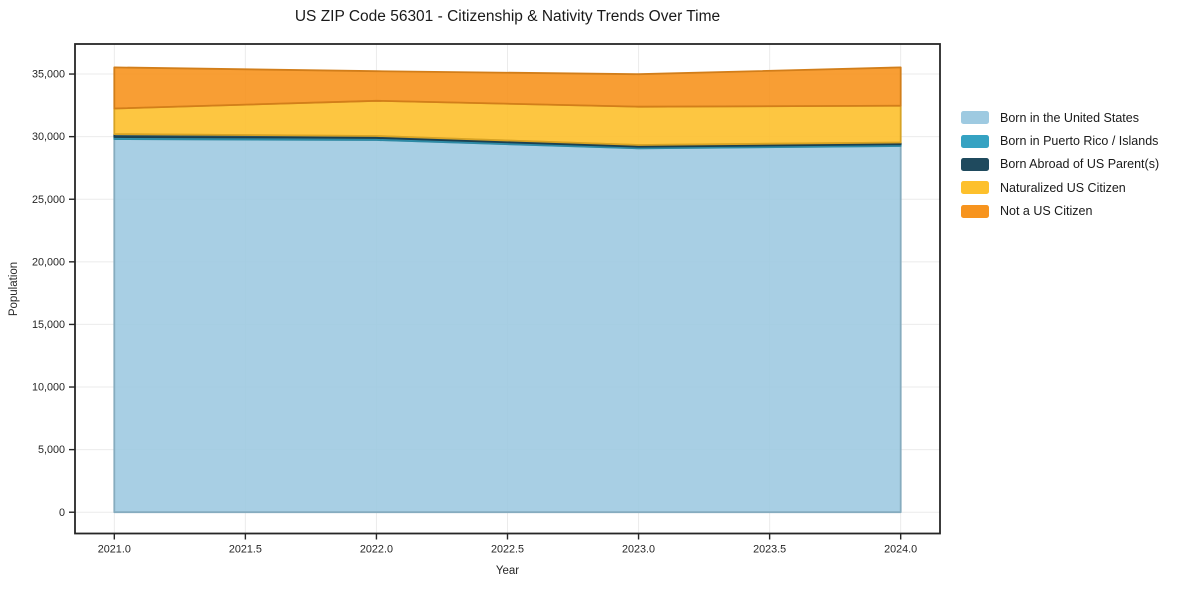 Image resolution: width=1189 pixels, height=590 pixels. What do you see at coordinates (48, 200) in the screenshot?
I see `y-tick-label: 25,000` at bounding box center [48, 200].